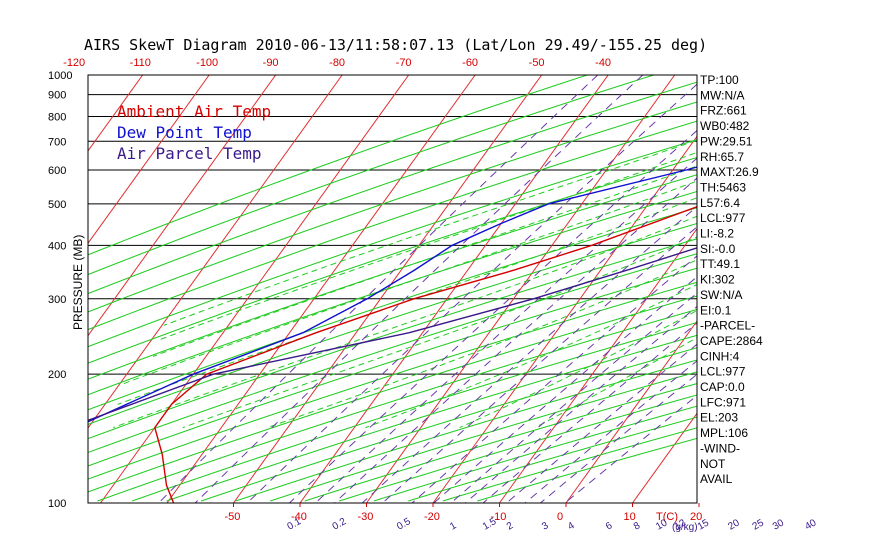 This screenshot has height=560, width=870. I want to click on index-readout: TT:49.1, so click(720, 264).